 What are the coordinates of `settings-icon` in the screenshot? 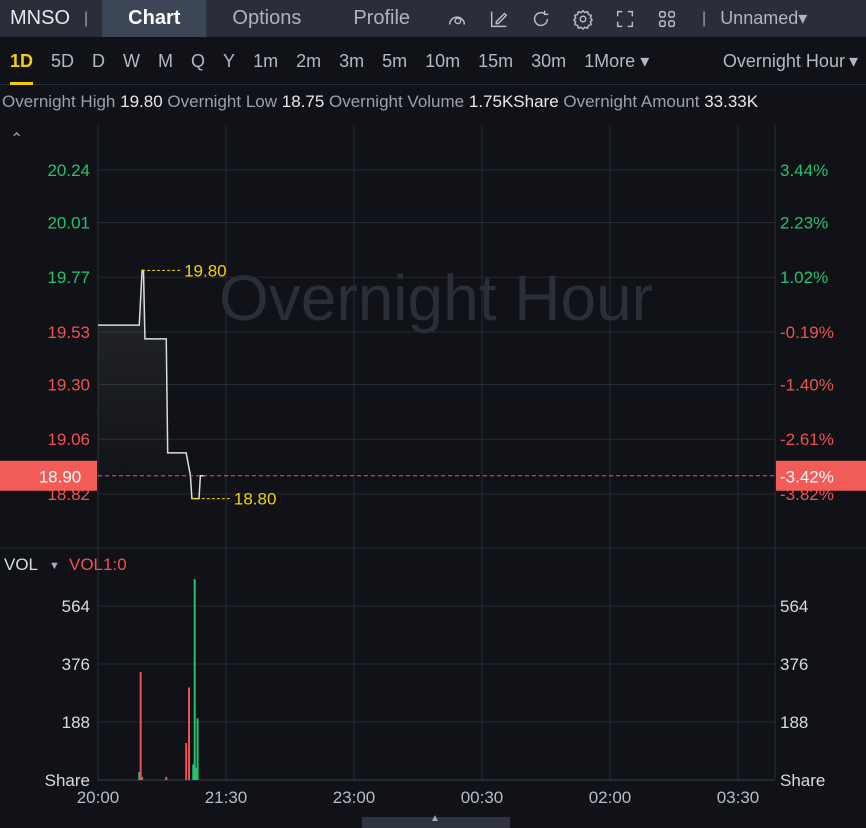 It's located at (583, 19).